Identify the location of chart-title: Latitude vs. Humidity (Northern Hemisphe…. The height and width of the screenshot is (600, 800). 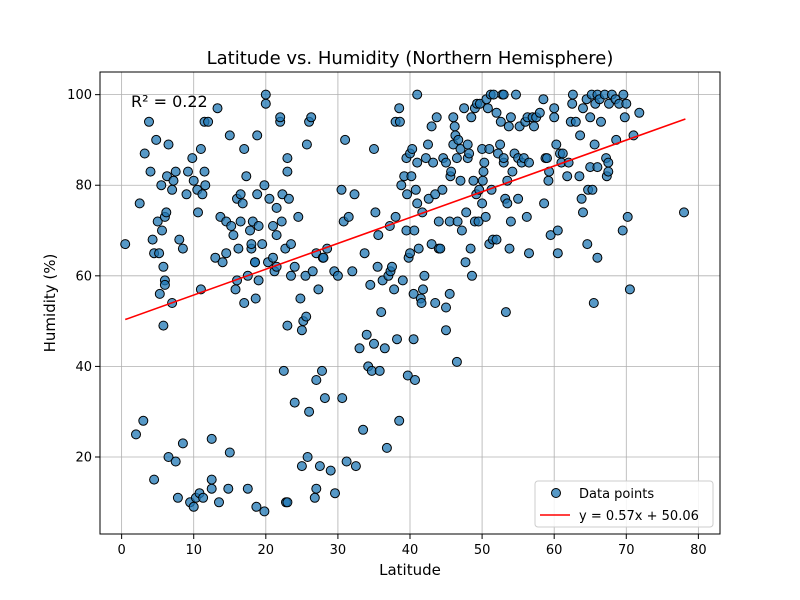
(410, 58).